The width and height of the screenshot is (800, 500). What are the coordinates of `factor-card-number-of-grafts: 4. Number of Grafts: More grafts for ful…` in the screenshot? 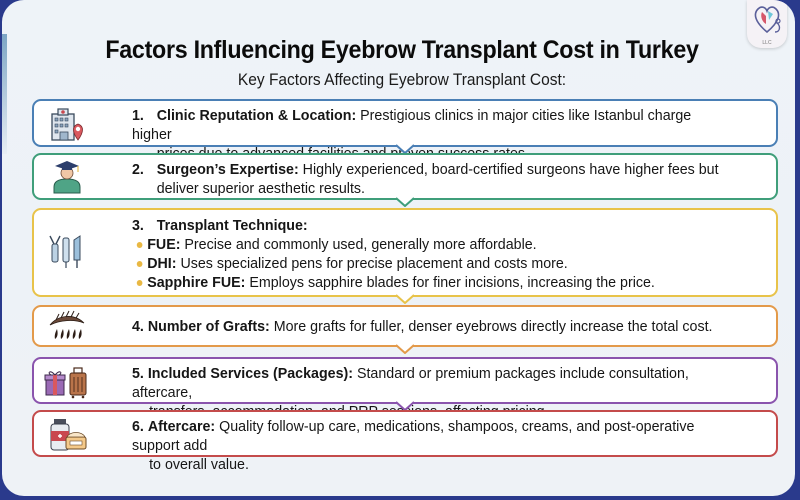 It's located at (405, 326).